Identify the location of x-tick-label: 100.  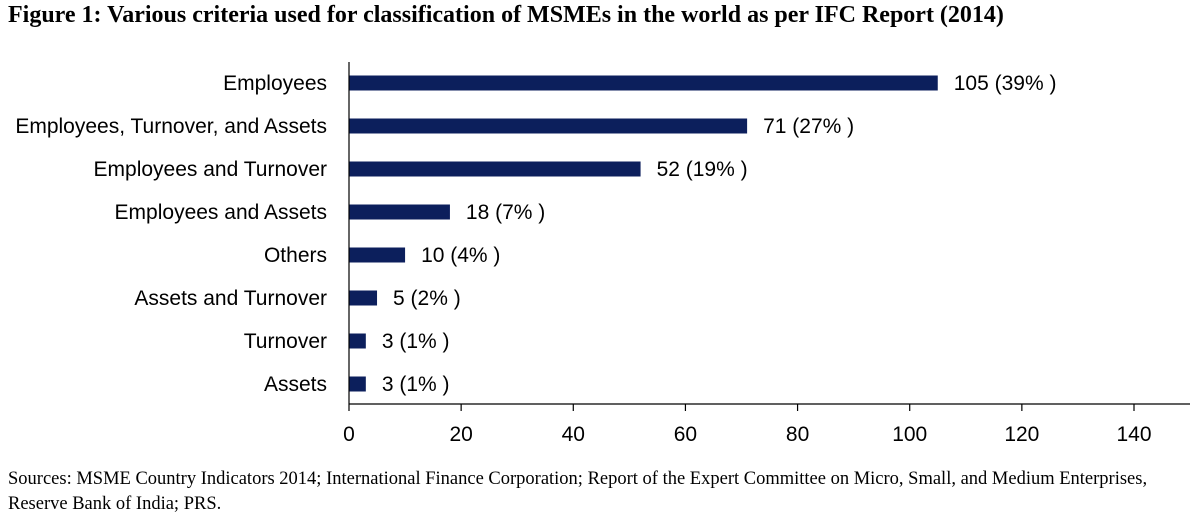
(909, 434).